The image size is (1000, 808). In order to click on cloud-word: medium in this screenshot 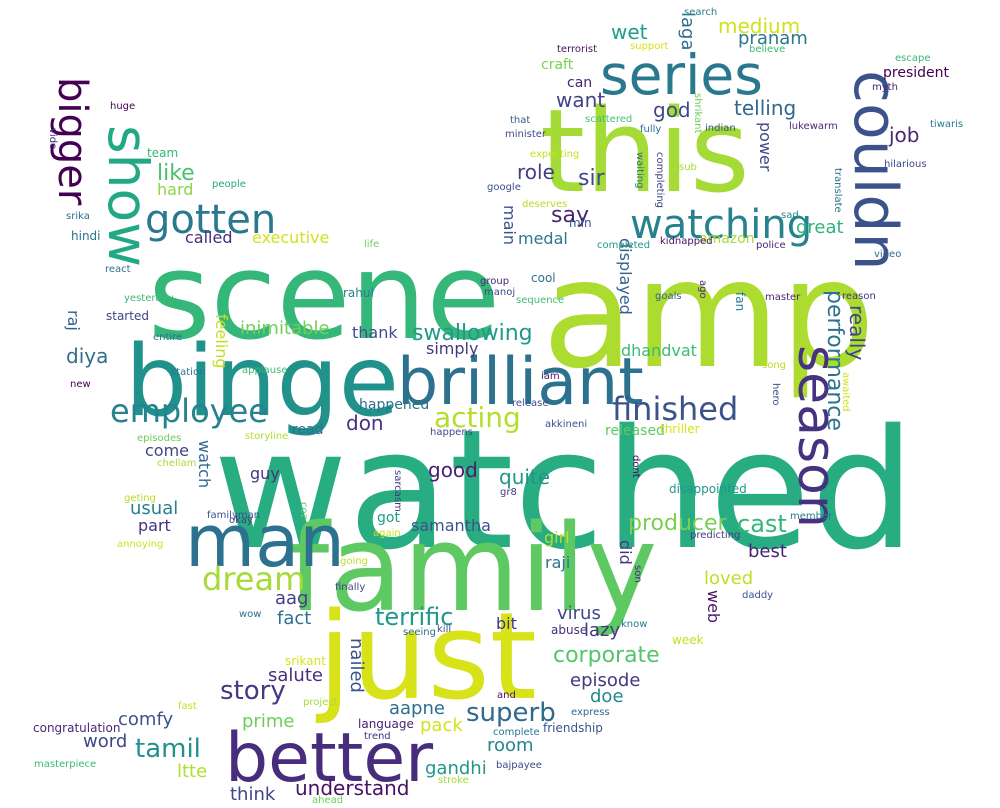, I will do `click(759, 26)`.